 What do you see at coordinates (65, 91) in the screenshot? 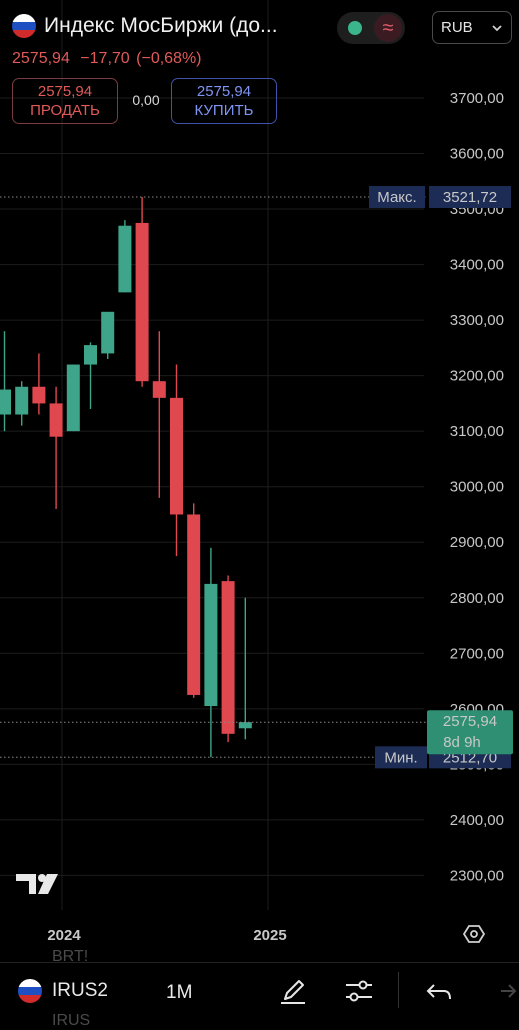
I see `sell-price: 2575,94` at bounding box center [65, 91].